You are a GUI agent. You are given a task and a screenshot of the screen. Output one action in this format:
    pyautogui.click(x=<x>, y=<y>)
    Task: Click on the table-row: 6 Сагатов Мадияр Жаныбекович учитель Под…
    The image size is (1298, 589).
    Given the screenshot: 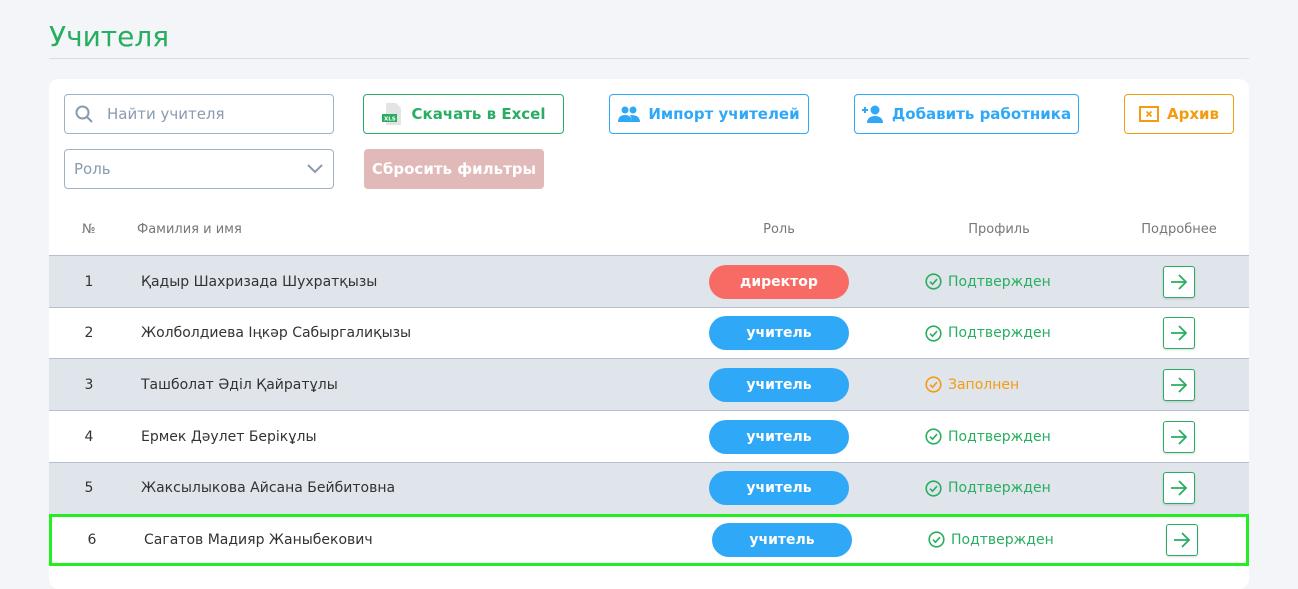 What is the action you would take?
    pyautogui.click(x=649, y=539)
    